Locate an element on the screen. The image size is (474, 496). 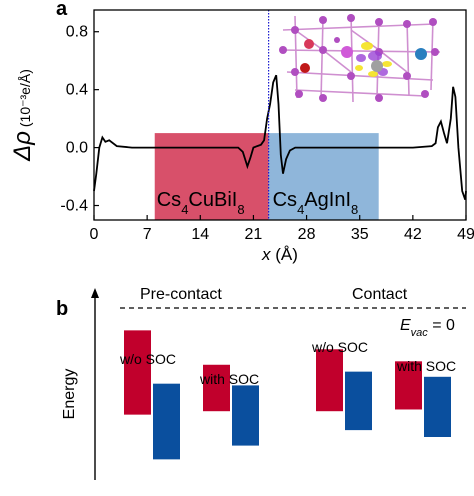
group-4-label: with SOC is located at coordinates (426, 366).